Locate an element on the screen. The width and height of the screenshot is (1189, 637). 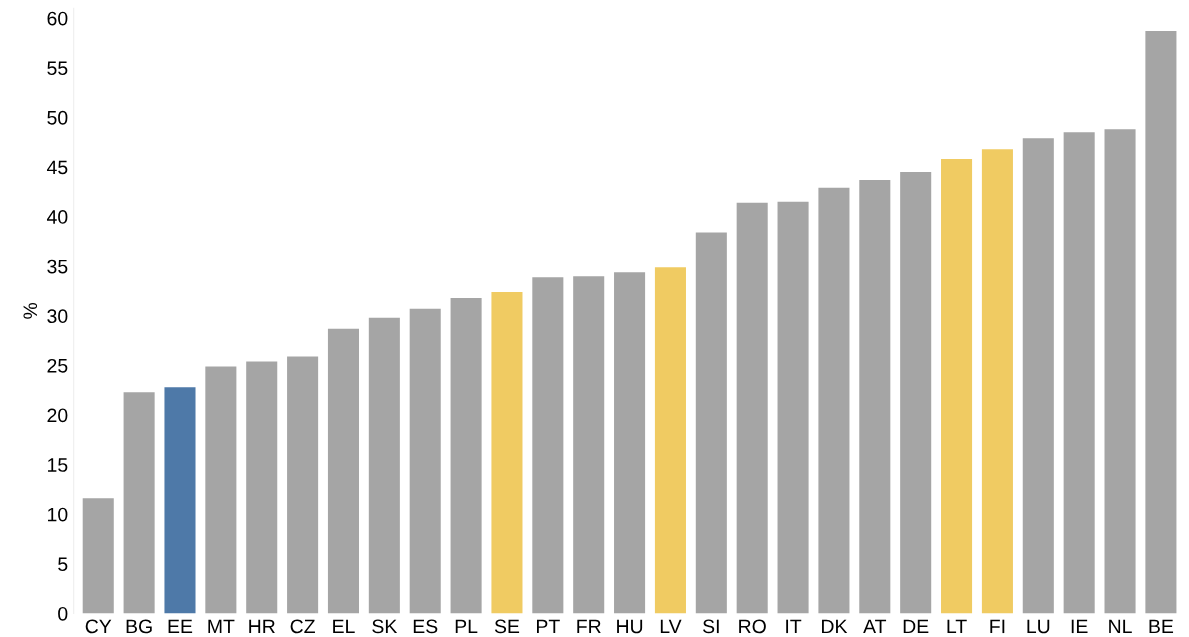
x-tick-label: DK is located at coordinates (835, 626).